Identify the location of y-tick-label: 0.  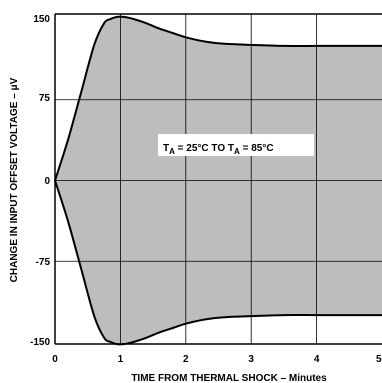
(47, 181).